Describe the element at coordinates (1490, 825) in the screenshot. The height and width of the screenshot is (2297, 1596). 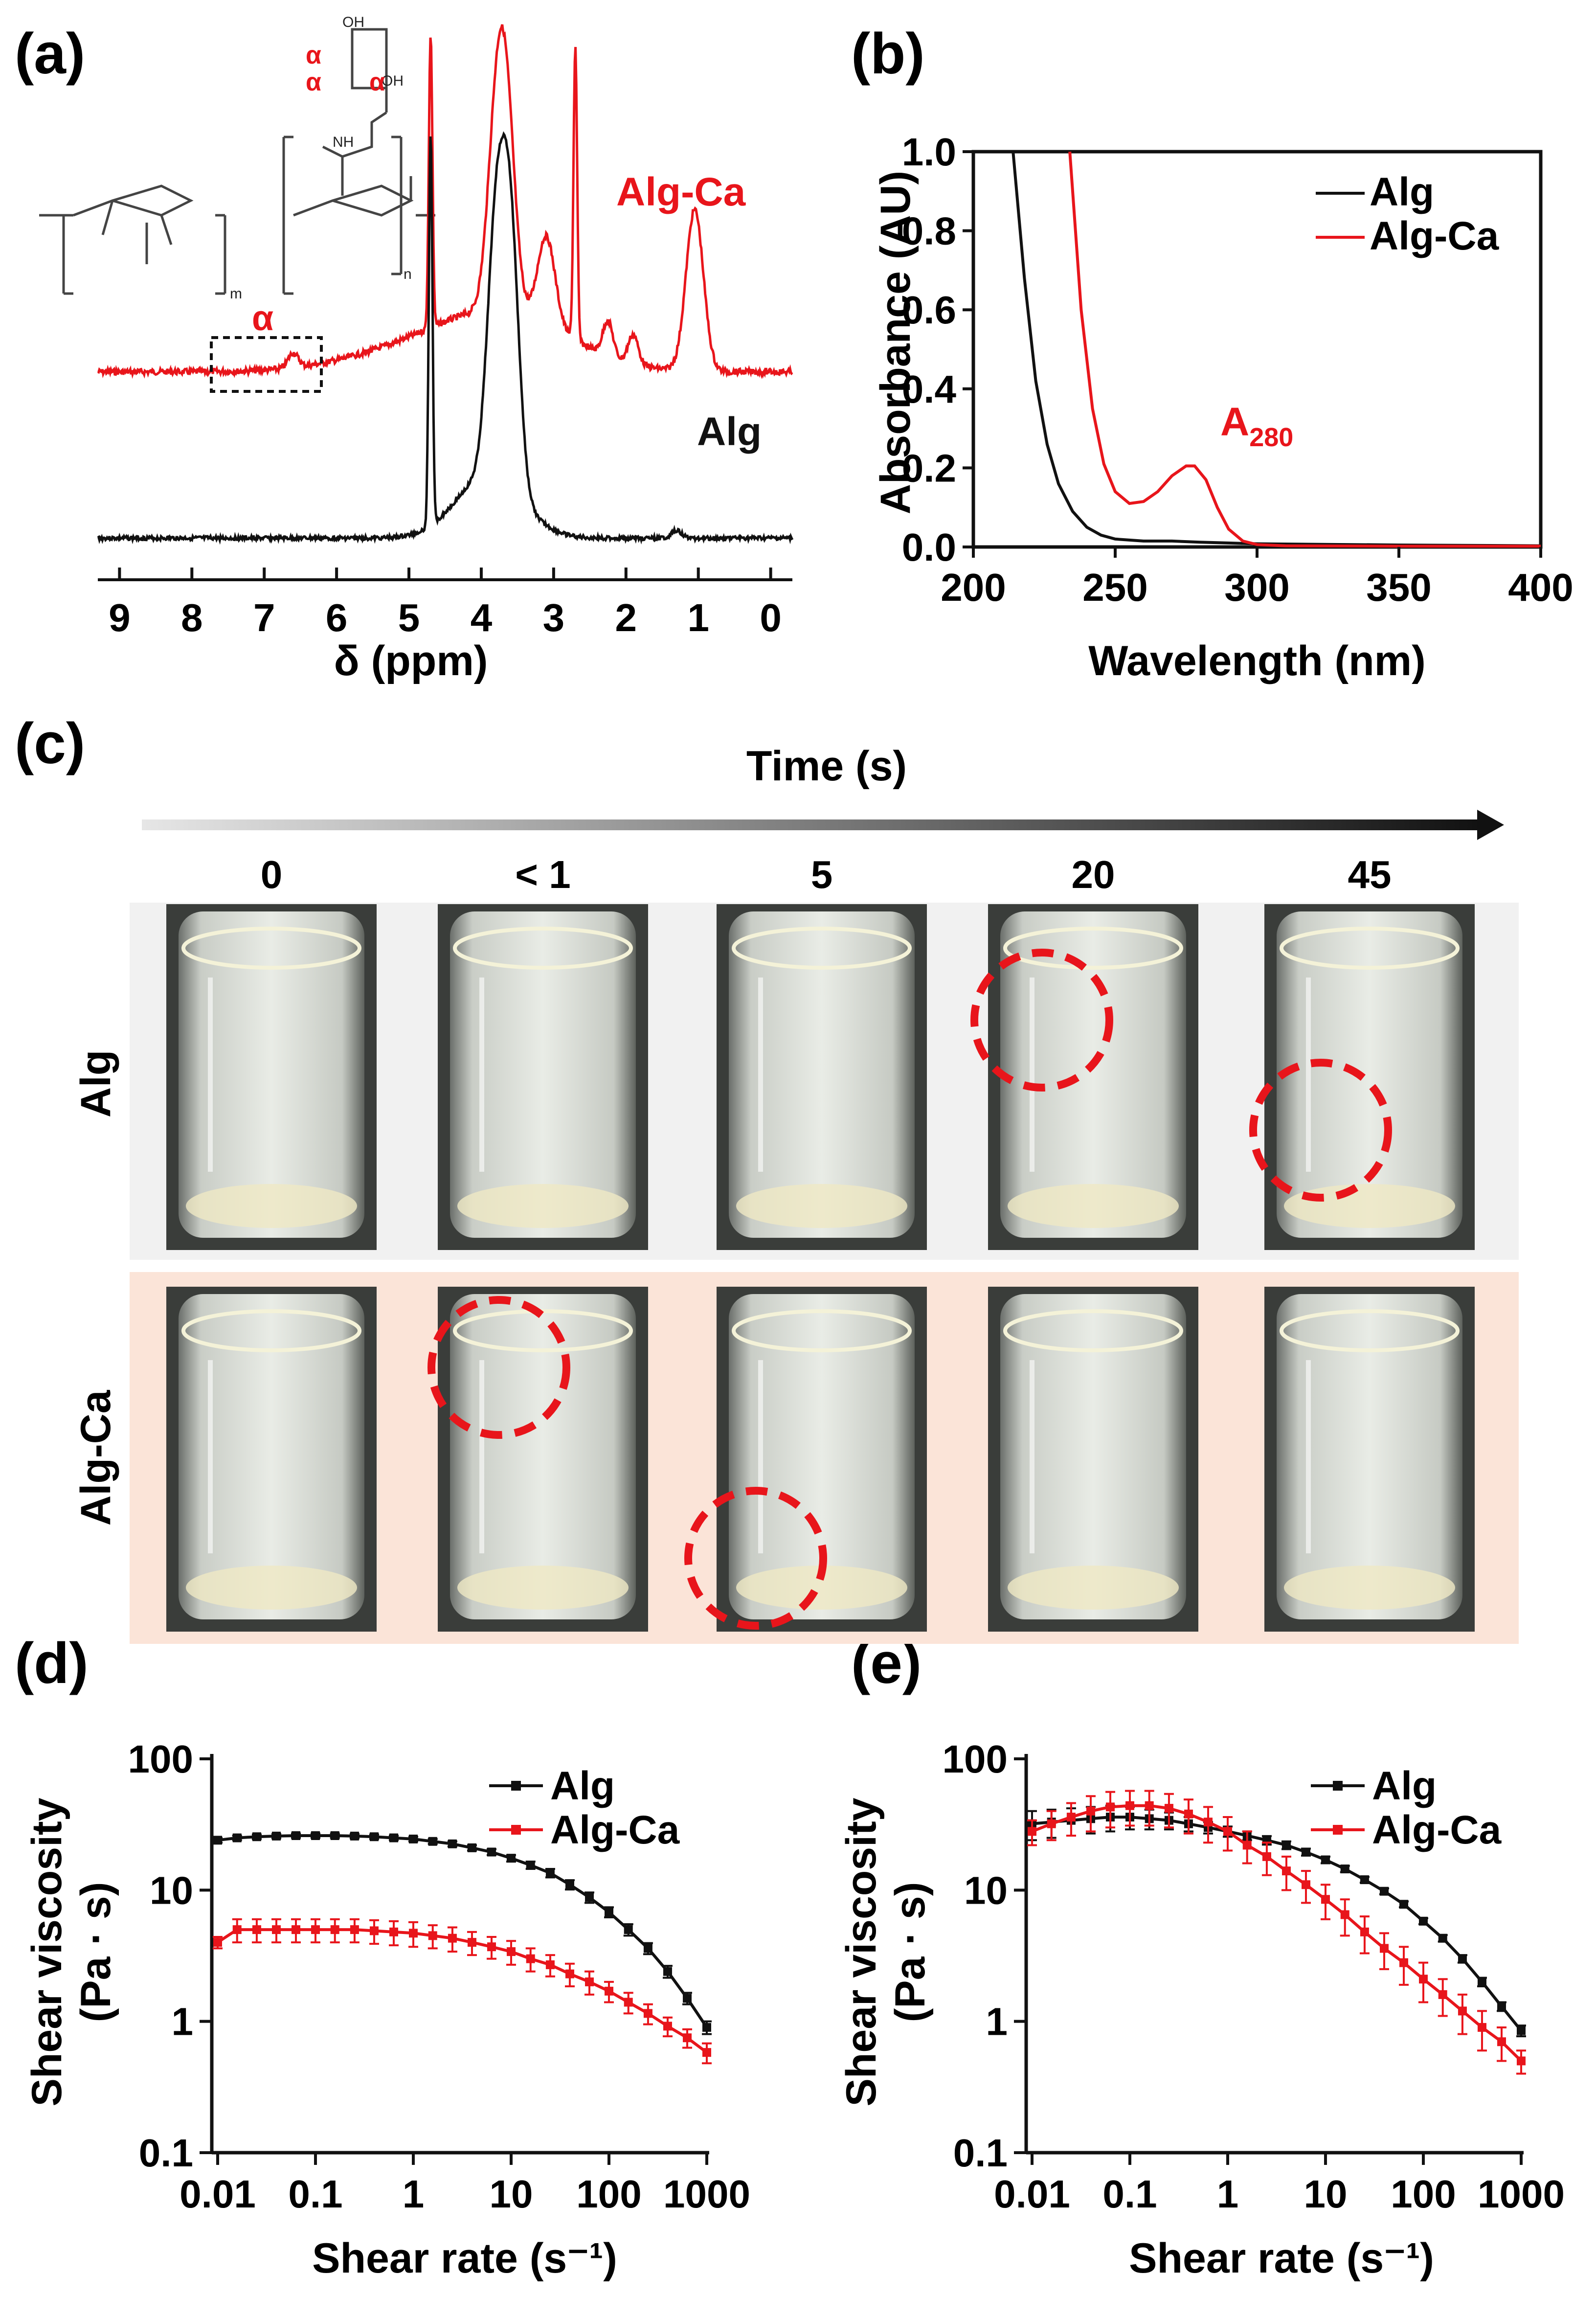
I see `time-arrow-head-icon` at that location.